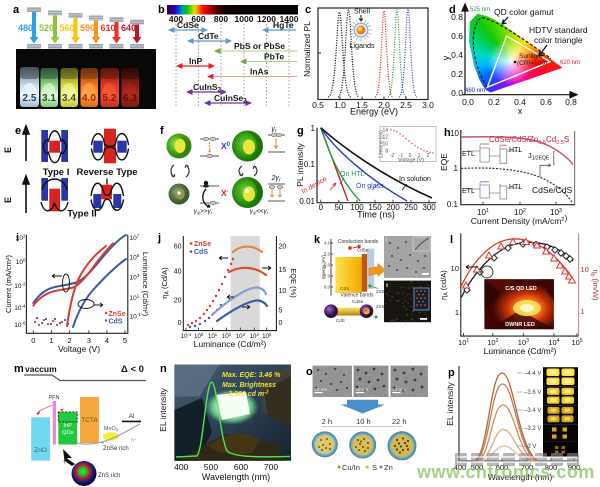  What do you see at coordinates (386, 152) in the screenshot?
I see `svg-text: 8` at bounding box center [386, 152].